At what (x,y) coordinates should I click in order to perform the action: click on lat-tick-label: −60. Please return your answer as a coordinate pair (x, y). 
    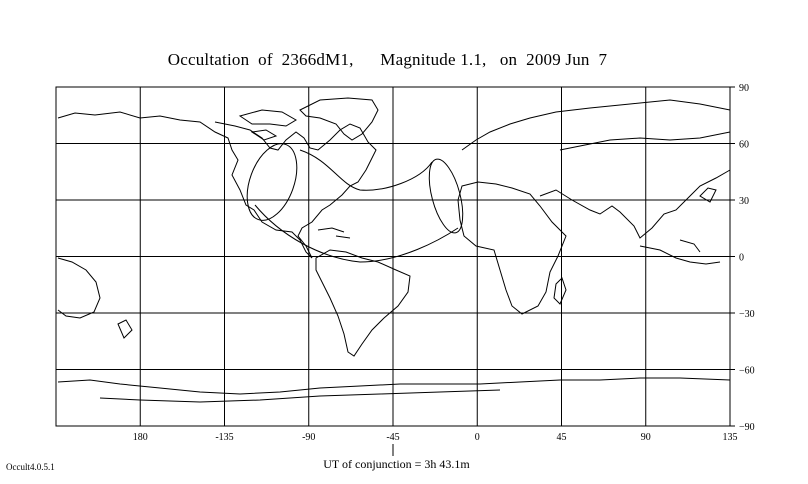
    Looking at the image, I should click on (747, 371).